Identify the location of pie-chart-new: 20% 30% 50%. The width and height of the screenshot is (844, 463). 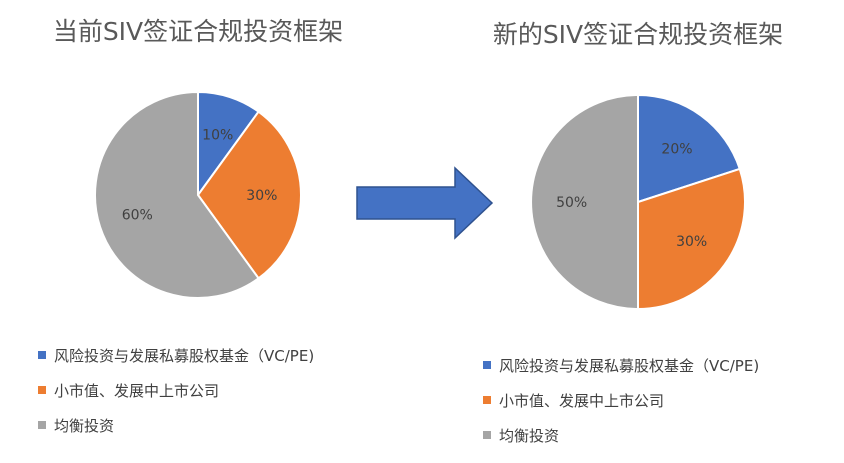
(638, 202).